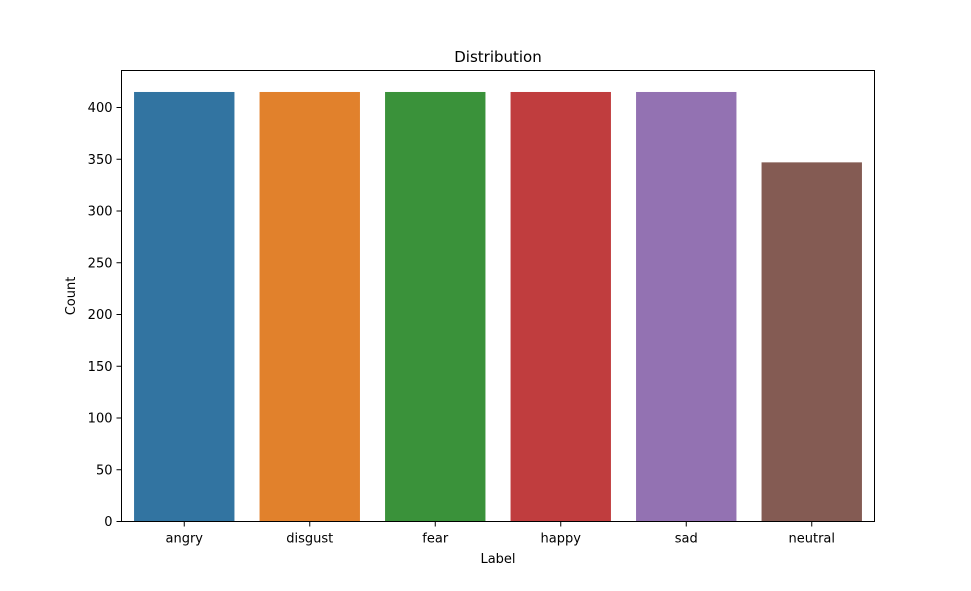 The width and height of the screenshot is (971, 591). I want to click on y-axis-label: Count, so click(71, 296).